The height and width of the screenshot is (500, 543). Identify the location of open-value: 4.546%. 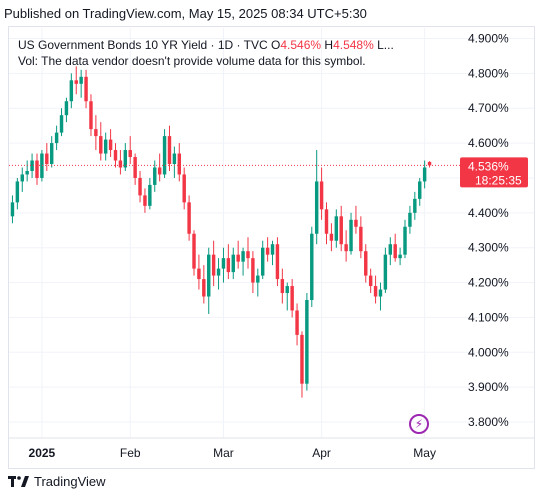
(301, 45).